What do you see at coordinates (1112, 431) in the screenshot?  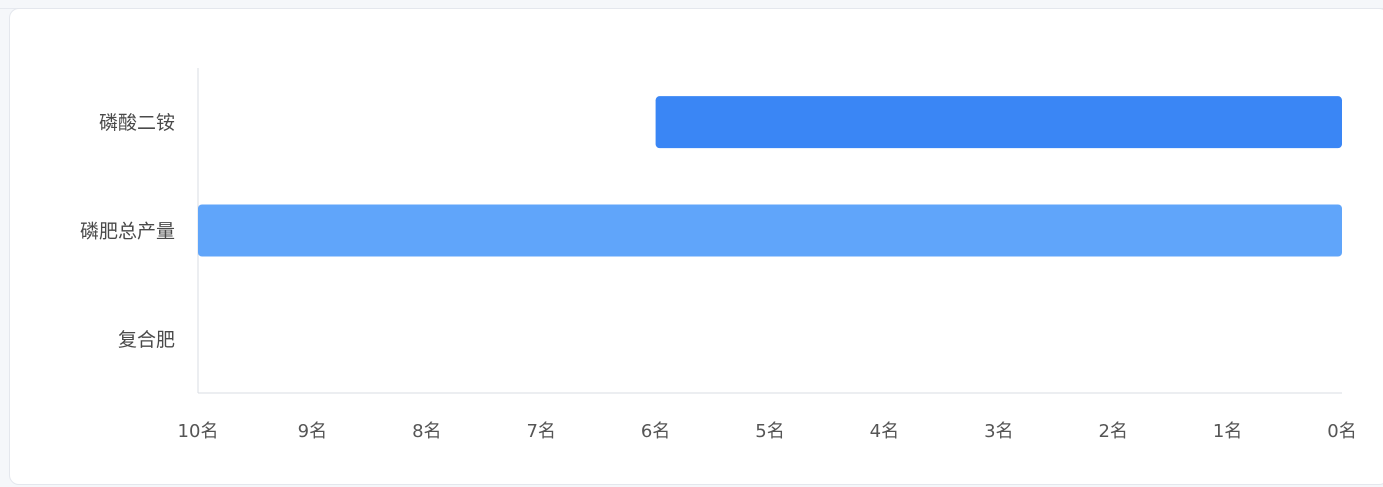 I see `x-tick-label: 2名` at bounding box center [1112, 431].